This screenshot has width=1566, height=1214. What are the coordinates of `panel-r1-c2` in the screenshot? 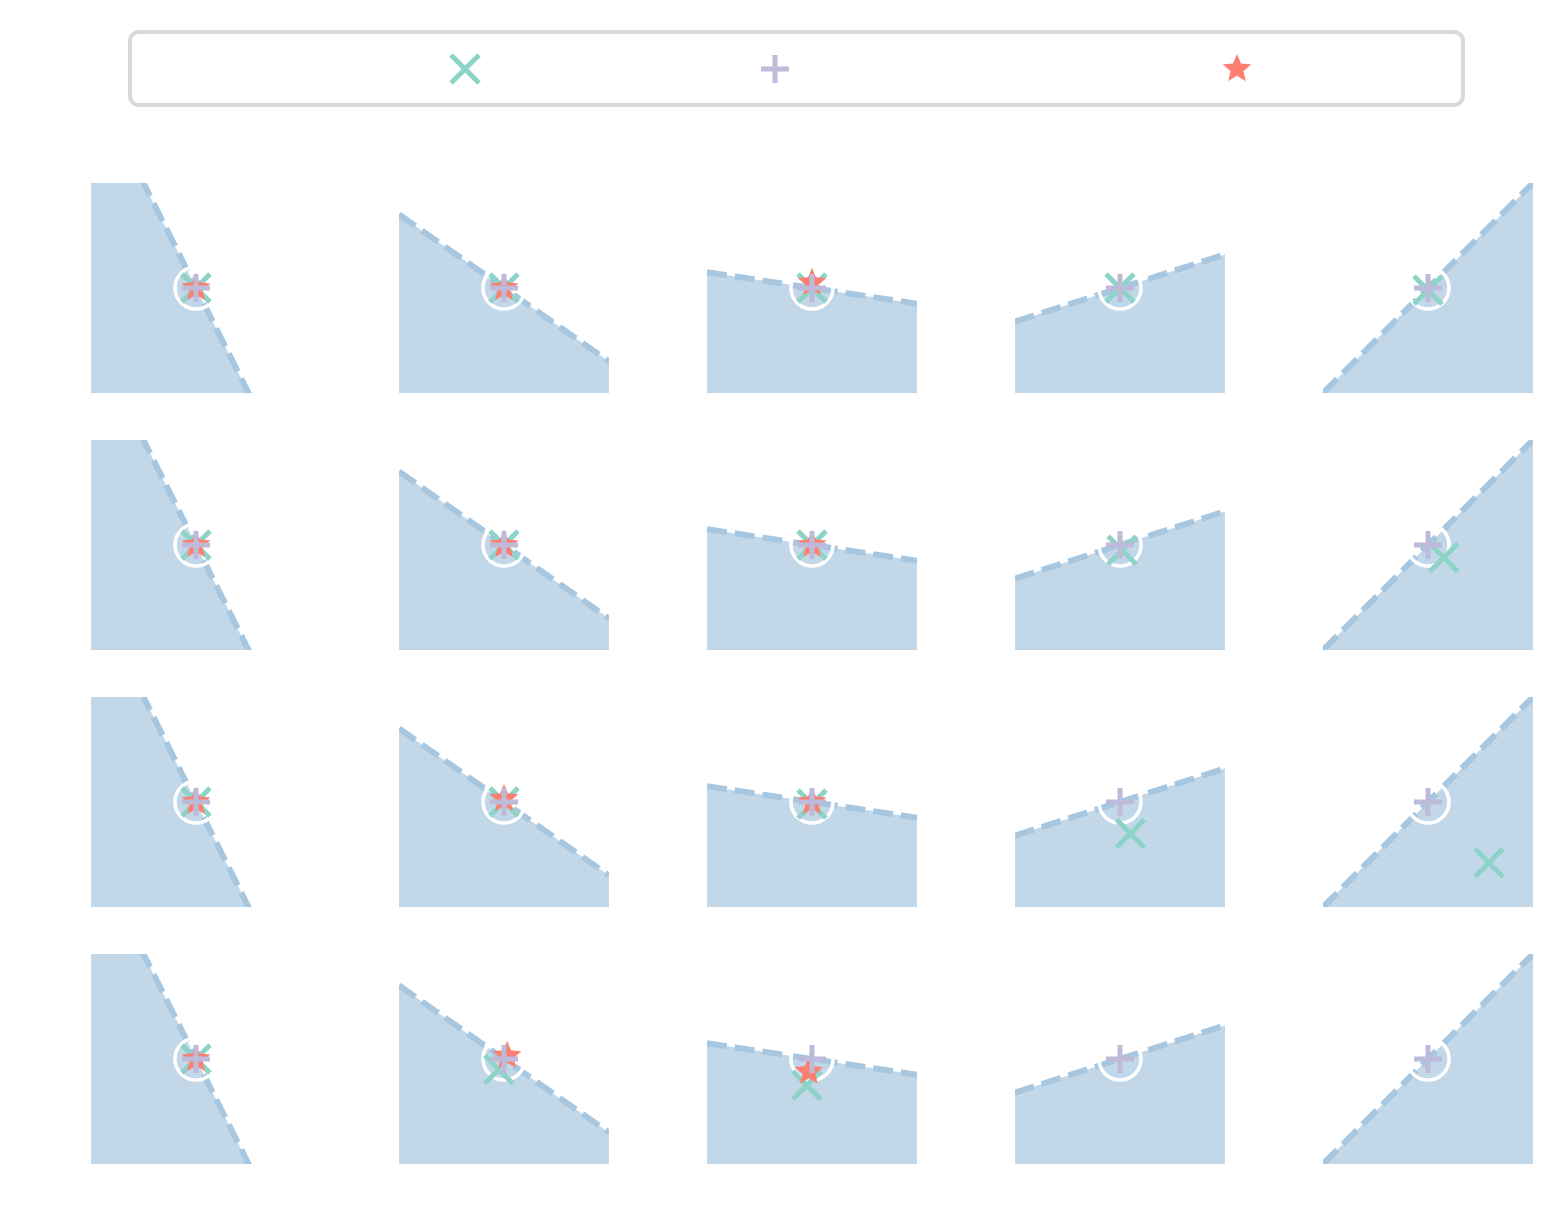 It's located at (812, 586).